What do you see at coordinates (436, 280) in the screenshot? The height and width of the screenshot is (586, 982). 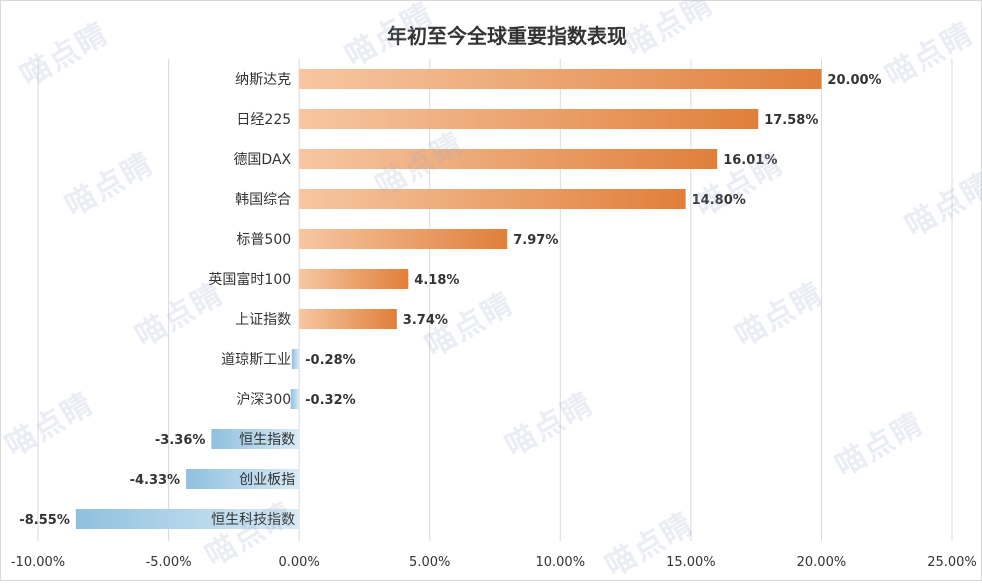 I see `value-label: 4.18%` at bounding box center [436, 280].